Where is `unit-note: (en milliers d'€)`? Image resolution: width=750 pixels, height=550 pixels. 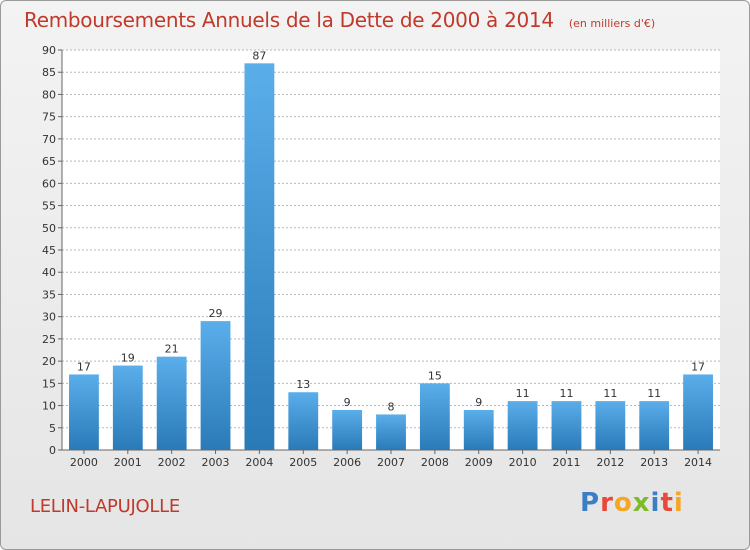 unit-note: (en milliers d'€) is located at coordinates (612, 23).